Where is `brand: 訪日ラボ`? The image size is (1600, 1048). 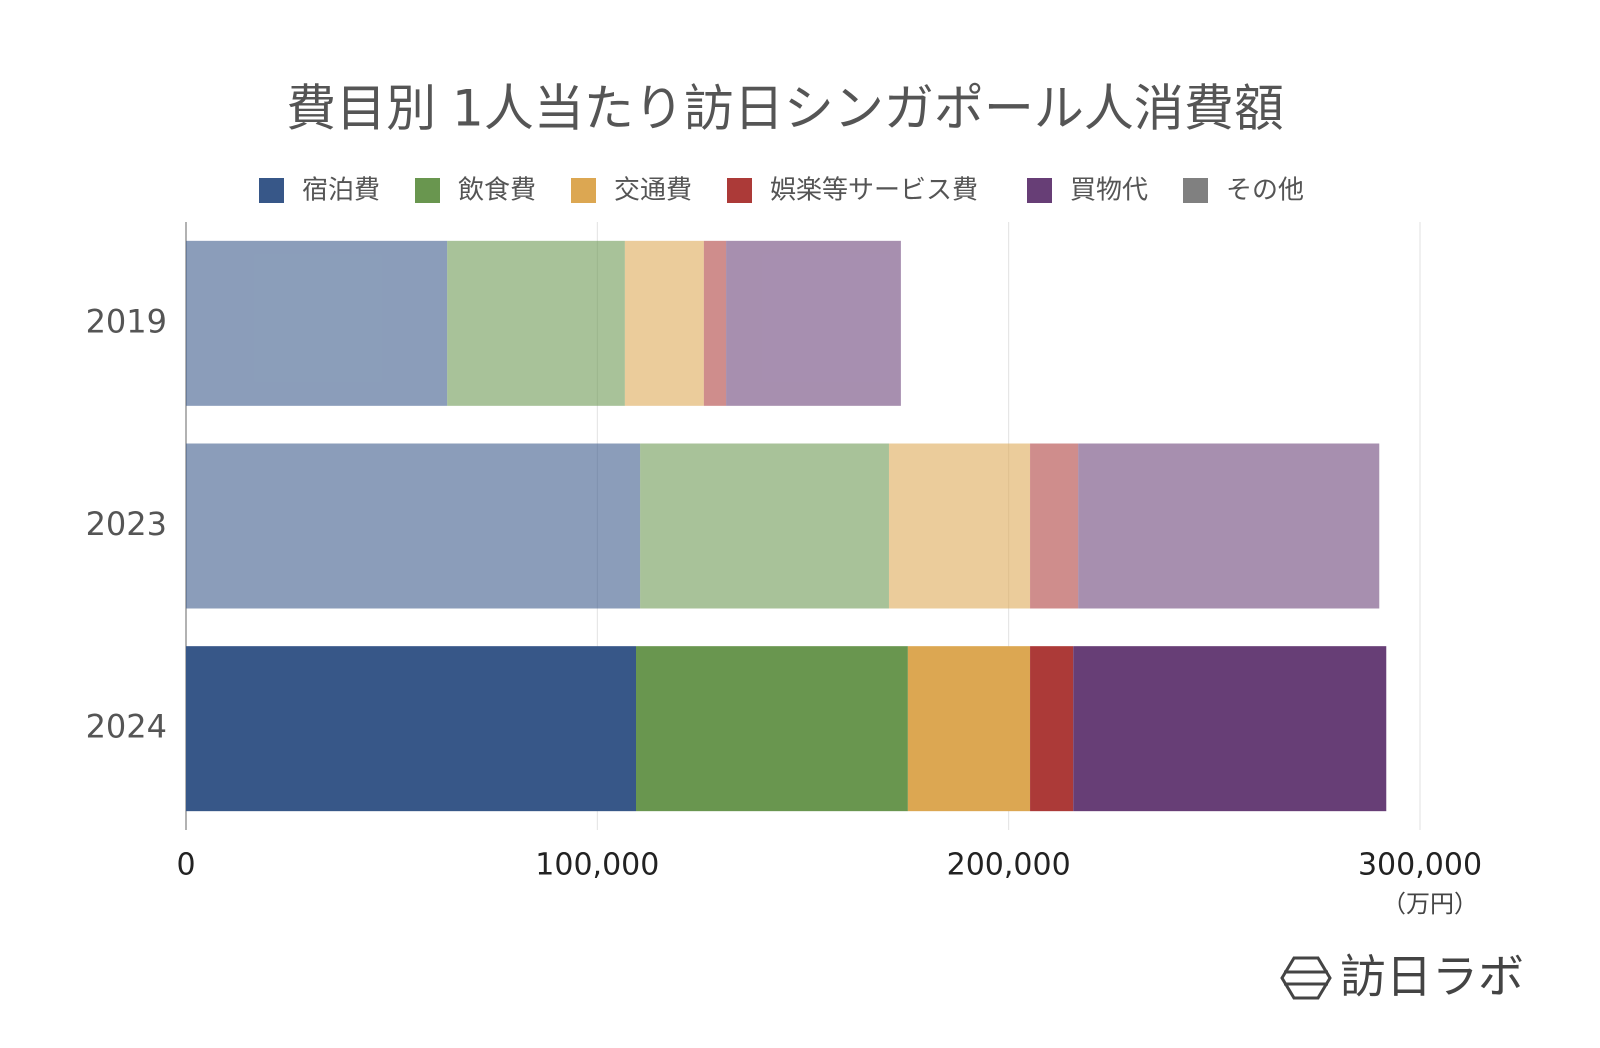
brand: 訪日ラボ is located at coordinates (1432, 977).